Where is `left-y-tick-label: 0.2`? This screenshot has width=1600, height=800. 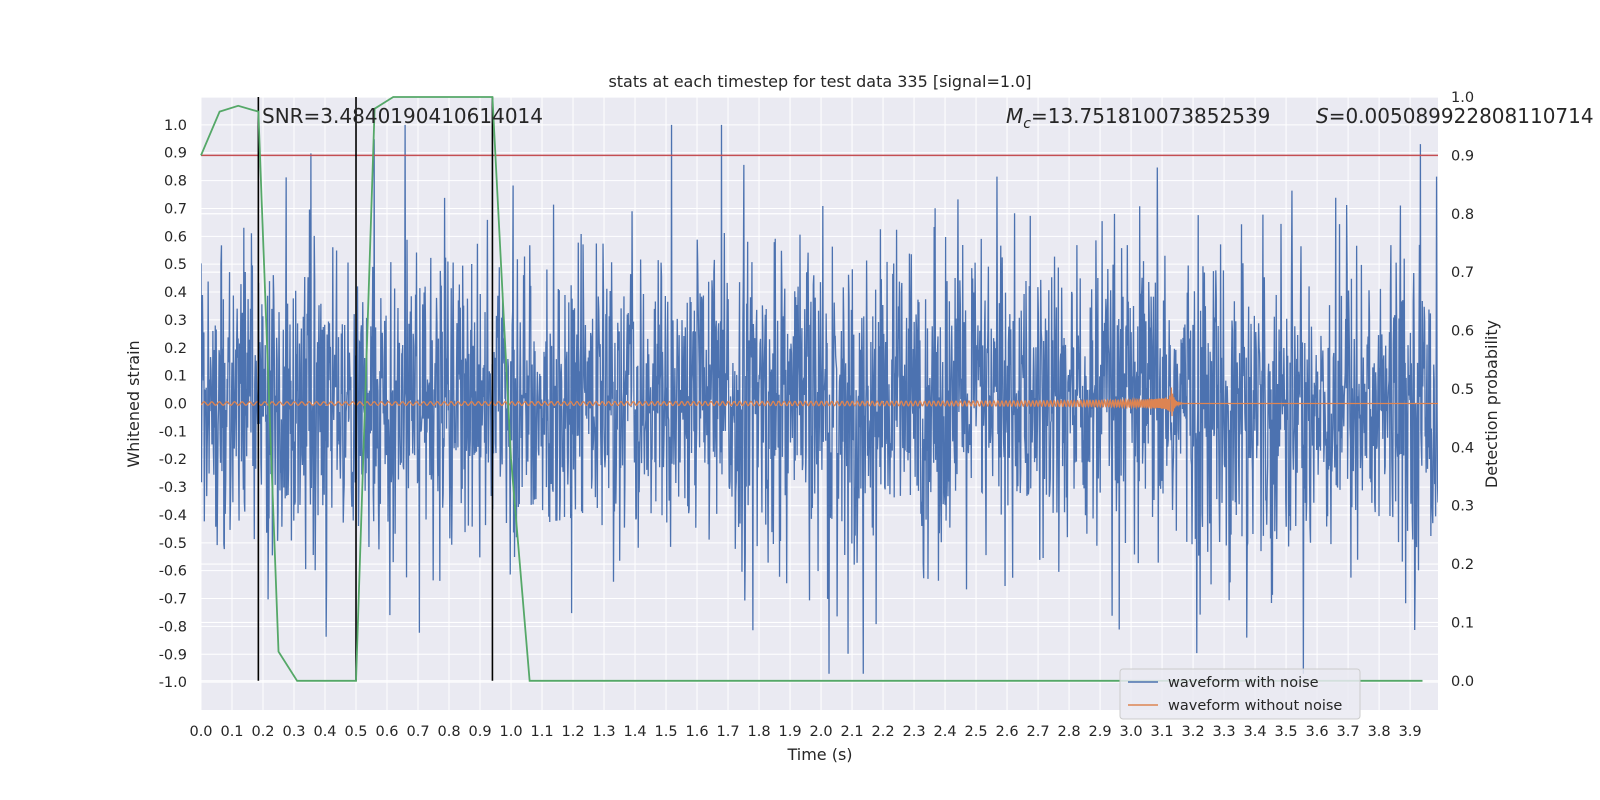
left-y-tick-label: 0.2 is located at coordinates (175, 349).